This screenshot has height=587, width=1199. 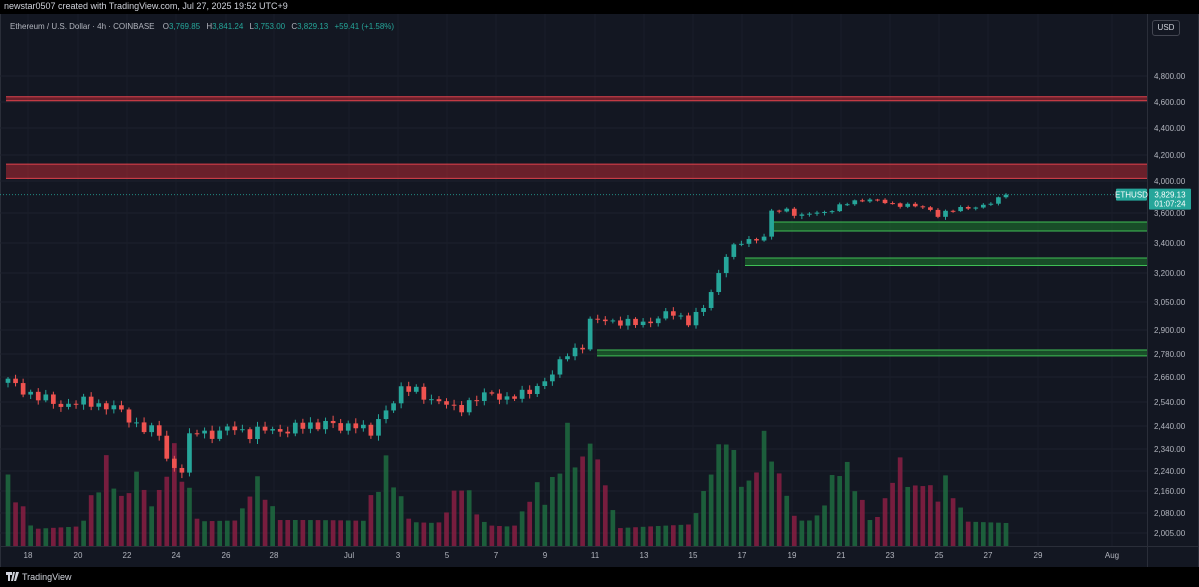 What do you see at coordinates (165, 26) in the screenshot?
I see `open-key: O` at bounding box center [165, 26].